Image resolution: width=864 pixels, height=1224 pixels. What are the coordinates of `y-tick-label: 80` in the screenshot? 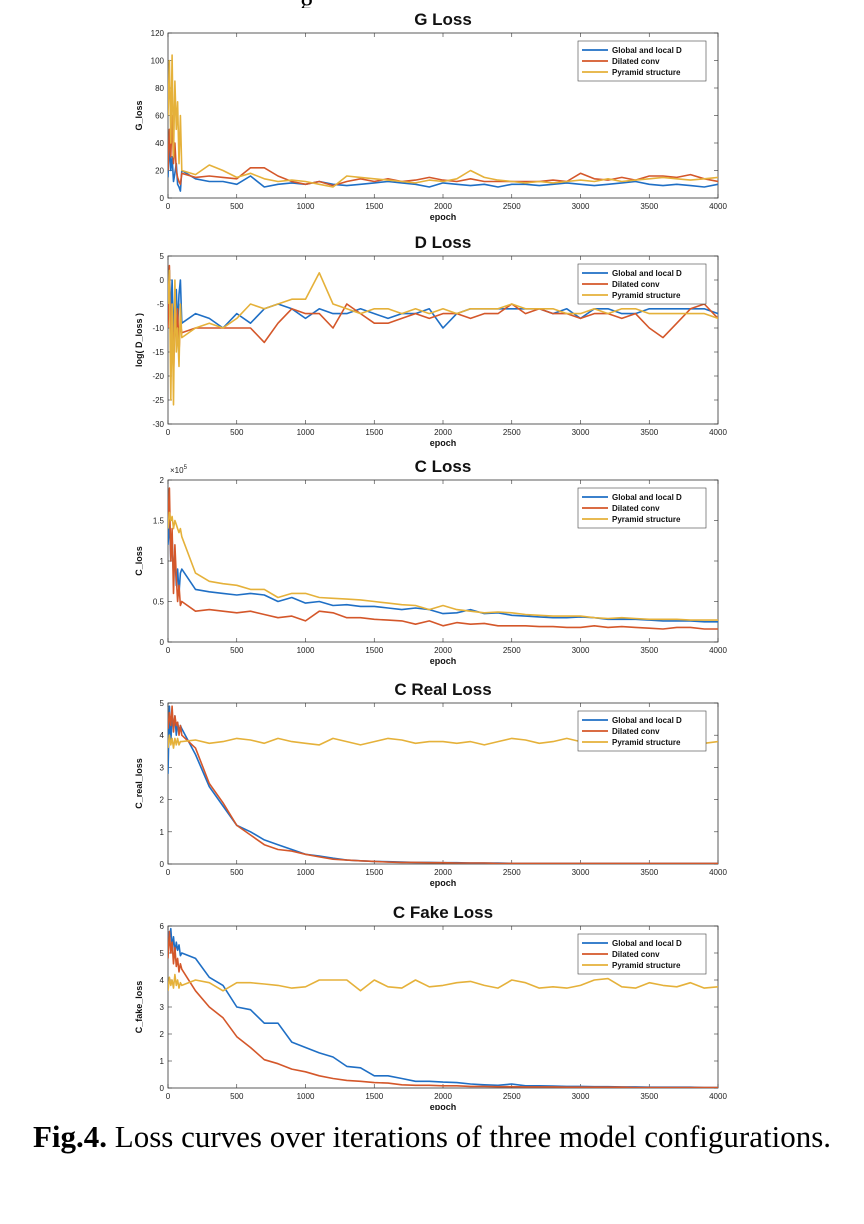 It's located at (159, 88).